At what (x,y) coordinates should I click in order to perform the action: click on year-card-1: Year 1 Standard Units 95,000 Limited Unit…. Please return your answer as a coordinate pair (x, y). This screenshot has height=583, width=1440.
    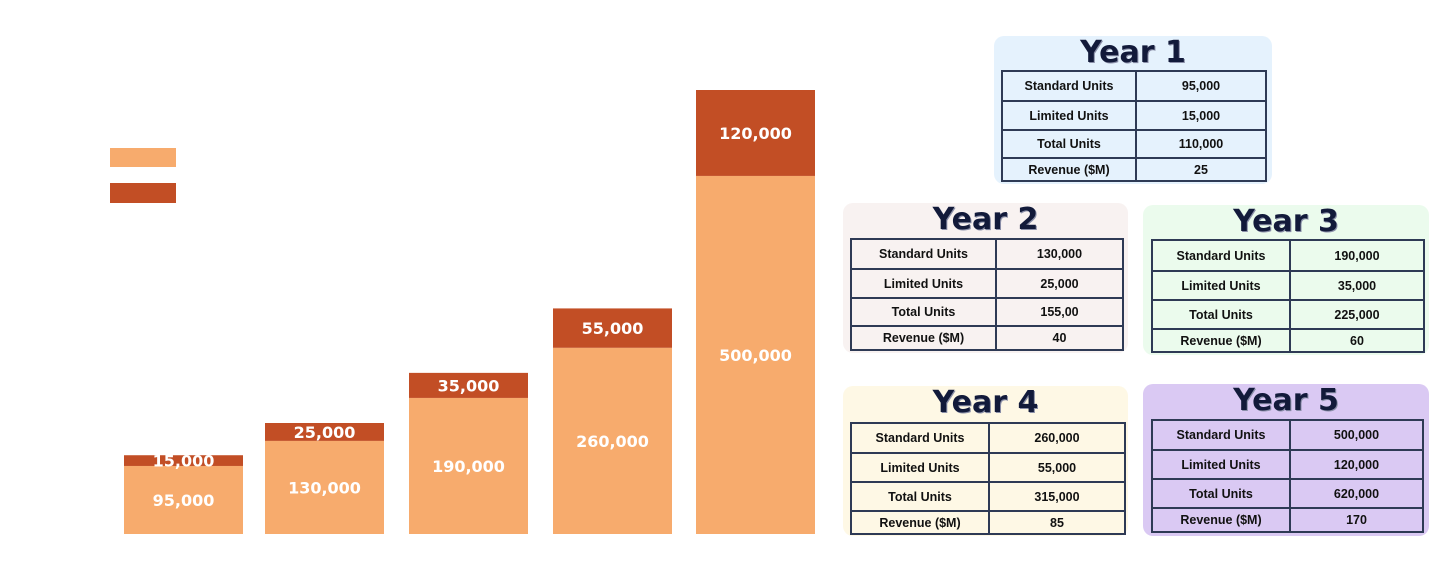
    Looking at the image, I should click on (1133, 110).